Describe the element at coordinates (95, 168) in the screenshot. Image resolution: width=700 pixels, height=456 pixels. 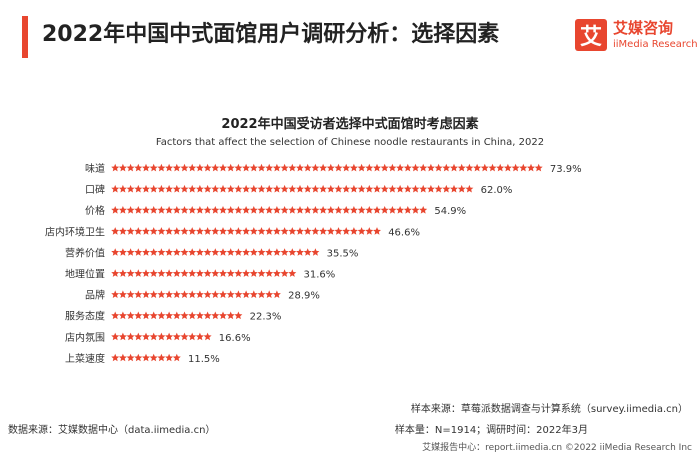
I see `category-label: 味道` at that location.